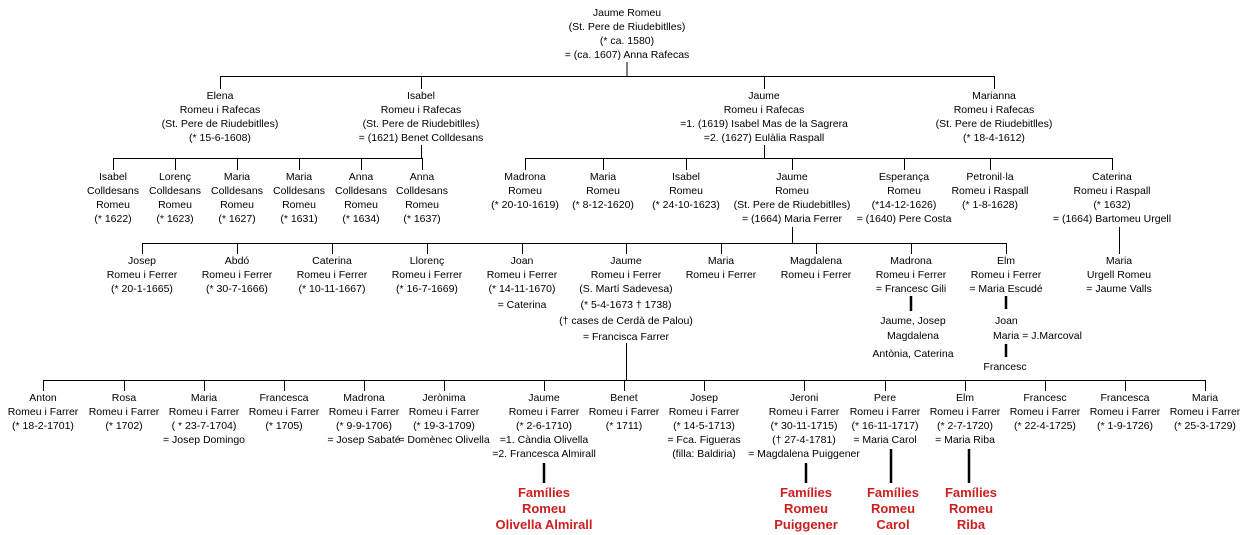 The height and width of the screenshot is (535, 1254). Describe the element at coordinates (885, 398) in the screenshot. I see `gen4-line: Pere` at that location.